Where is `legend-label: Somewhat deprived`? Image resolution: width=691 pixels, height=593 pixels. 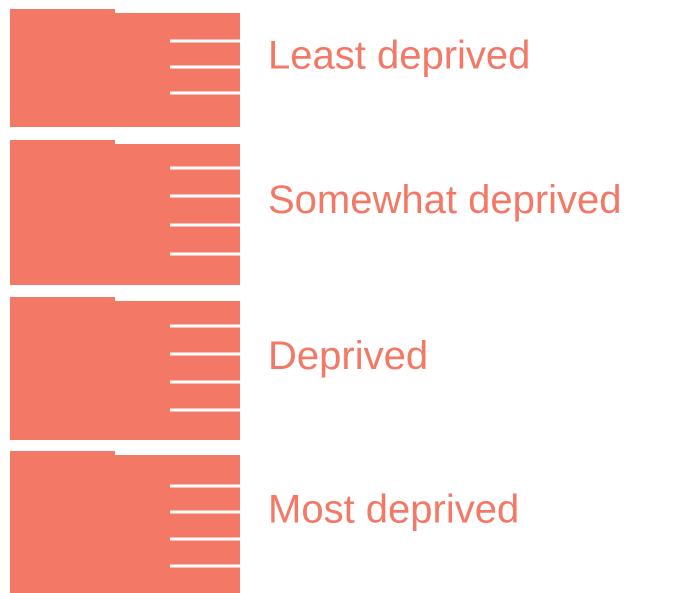
legend-label: Somewhat deprived is located at coordinates (445, 200).